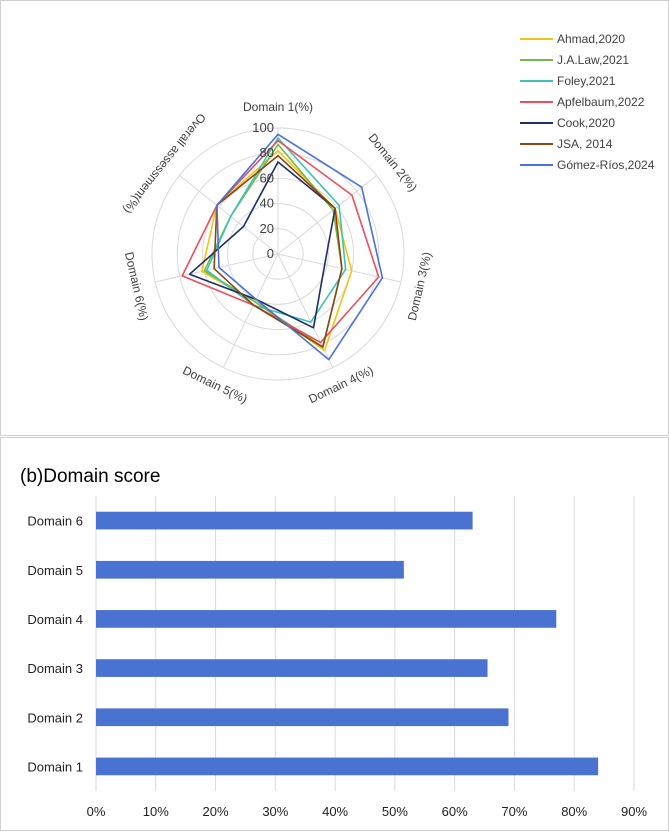  Describe the element at coordinates (395, 811) in the screenshot. I see `x-tick-label: 50%` at that location.